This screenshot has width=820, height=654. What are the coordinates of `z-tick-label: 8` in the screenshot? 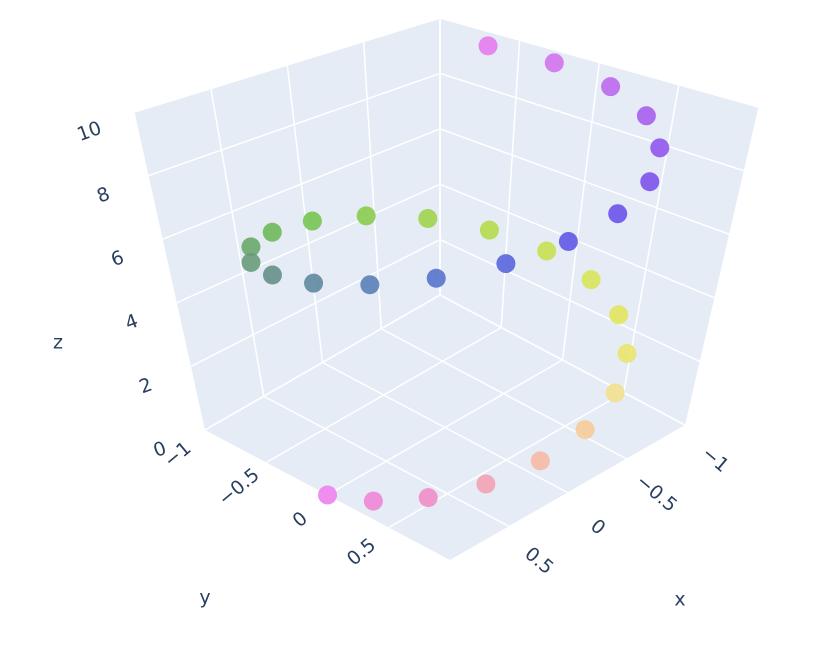 It's located at (103, 195).